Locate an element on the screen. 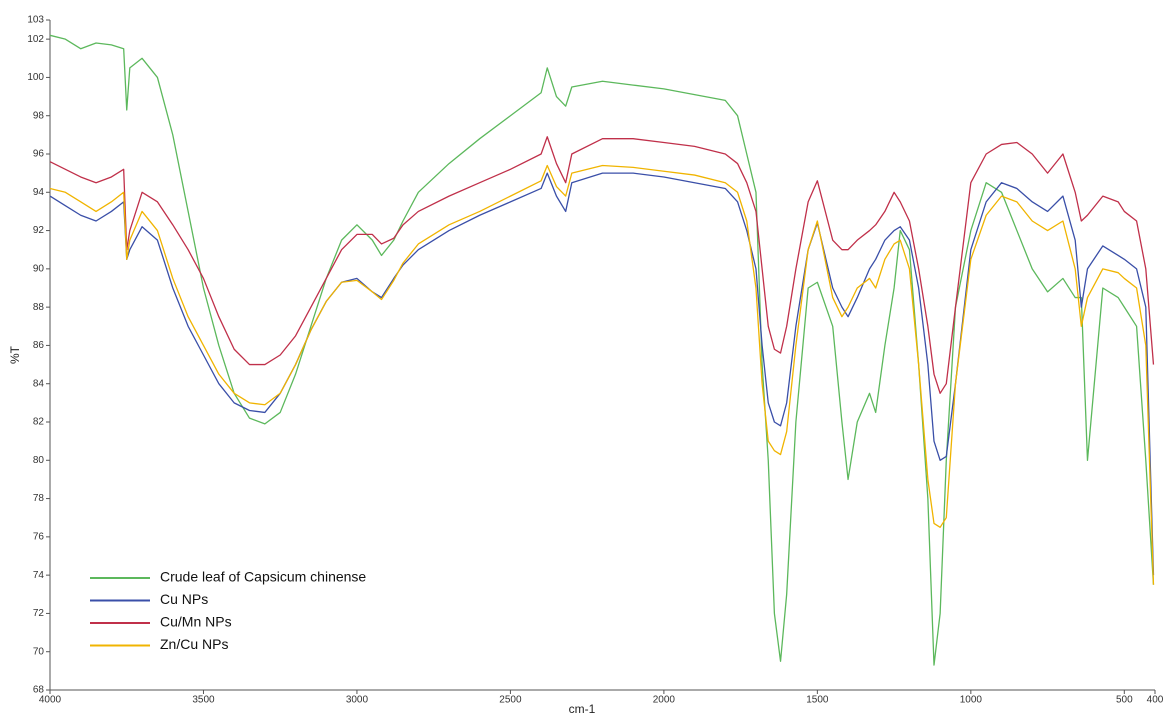 This screenshot has width=1164, height=719. y-tick-label: 68 is located at coordinates (39, 690).